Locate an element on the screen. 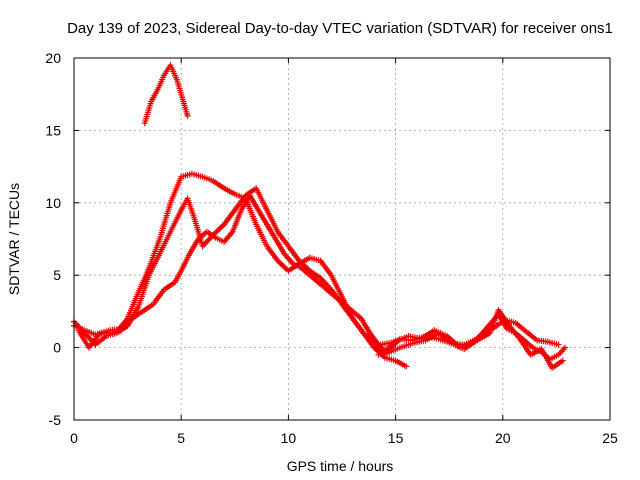  x-tick-label: 5 is located at coordinates (181, 438).